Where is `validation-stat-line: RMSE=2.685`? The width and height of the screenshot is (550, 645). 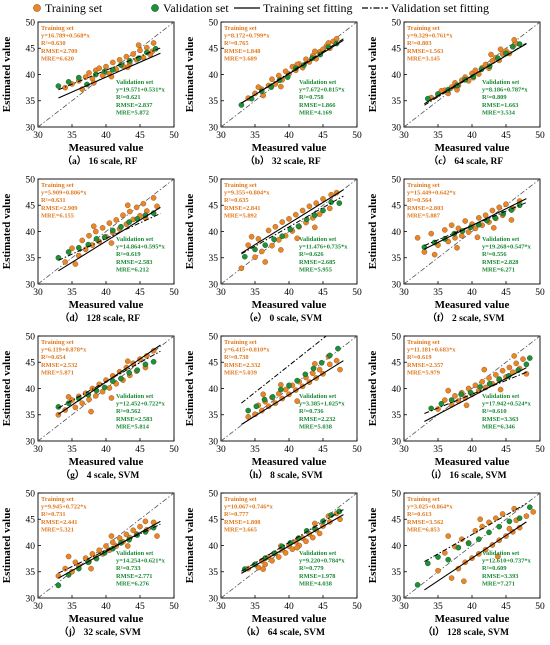 validation-stat-line: RMSE=2.685 is located at coordinates (317, 262).